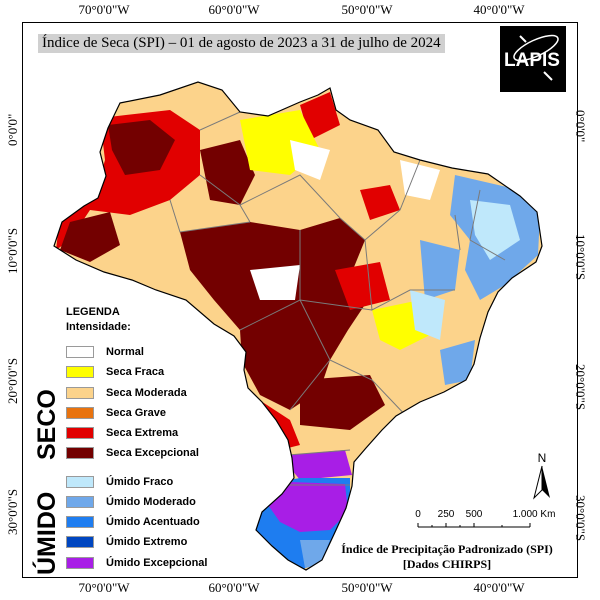 This screenshot has height=600, width=600. What do you see at coordinates (308, 507) in the screenshot?
I see `region-wet-exceptional-rs` at bounding box center [308, 507].